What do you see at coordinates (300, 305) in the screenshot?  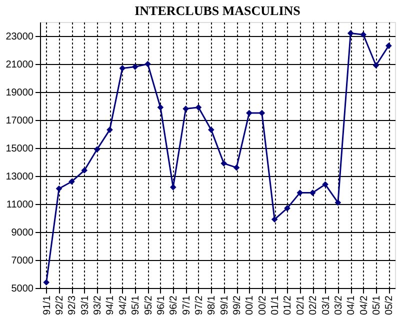 I see `x-tick-label: 02/1` at bounding box center [300, 305].